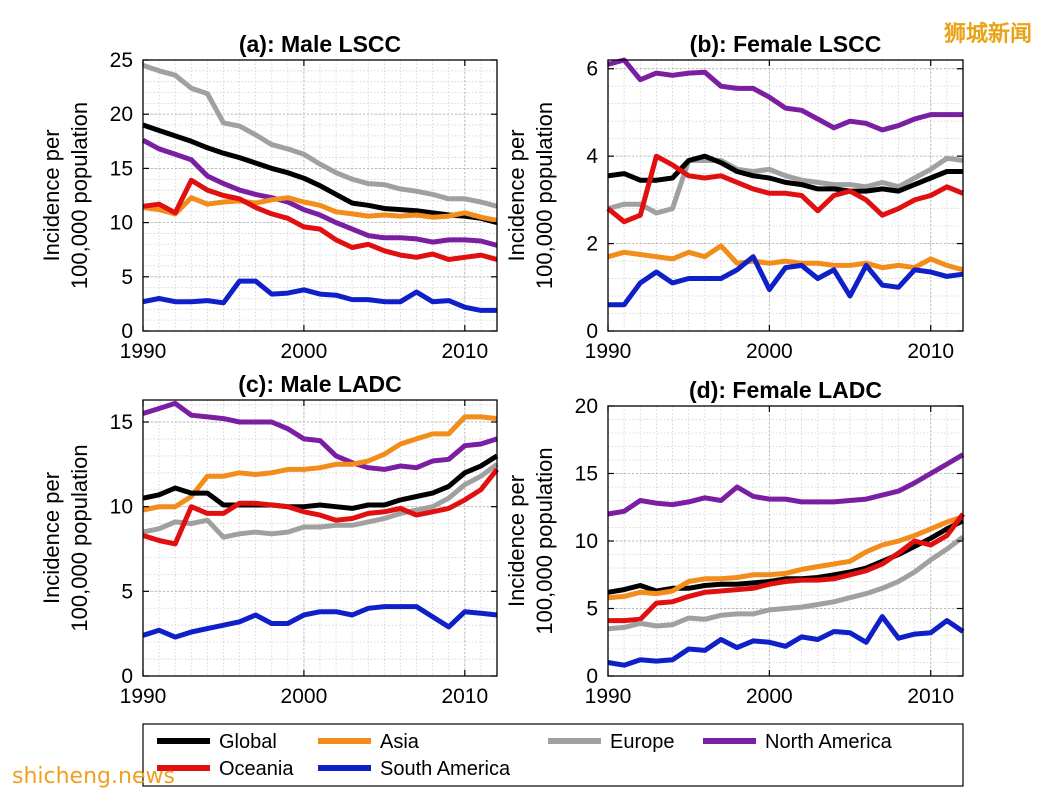 This screenshot has width=1046, height=798. Describe the element at coordinates (93, 776) in the screenshot. I see `watermark-bottom: shicheng.news` at that location.